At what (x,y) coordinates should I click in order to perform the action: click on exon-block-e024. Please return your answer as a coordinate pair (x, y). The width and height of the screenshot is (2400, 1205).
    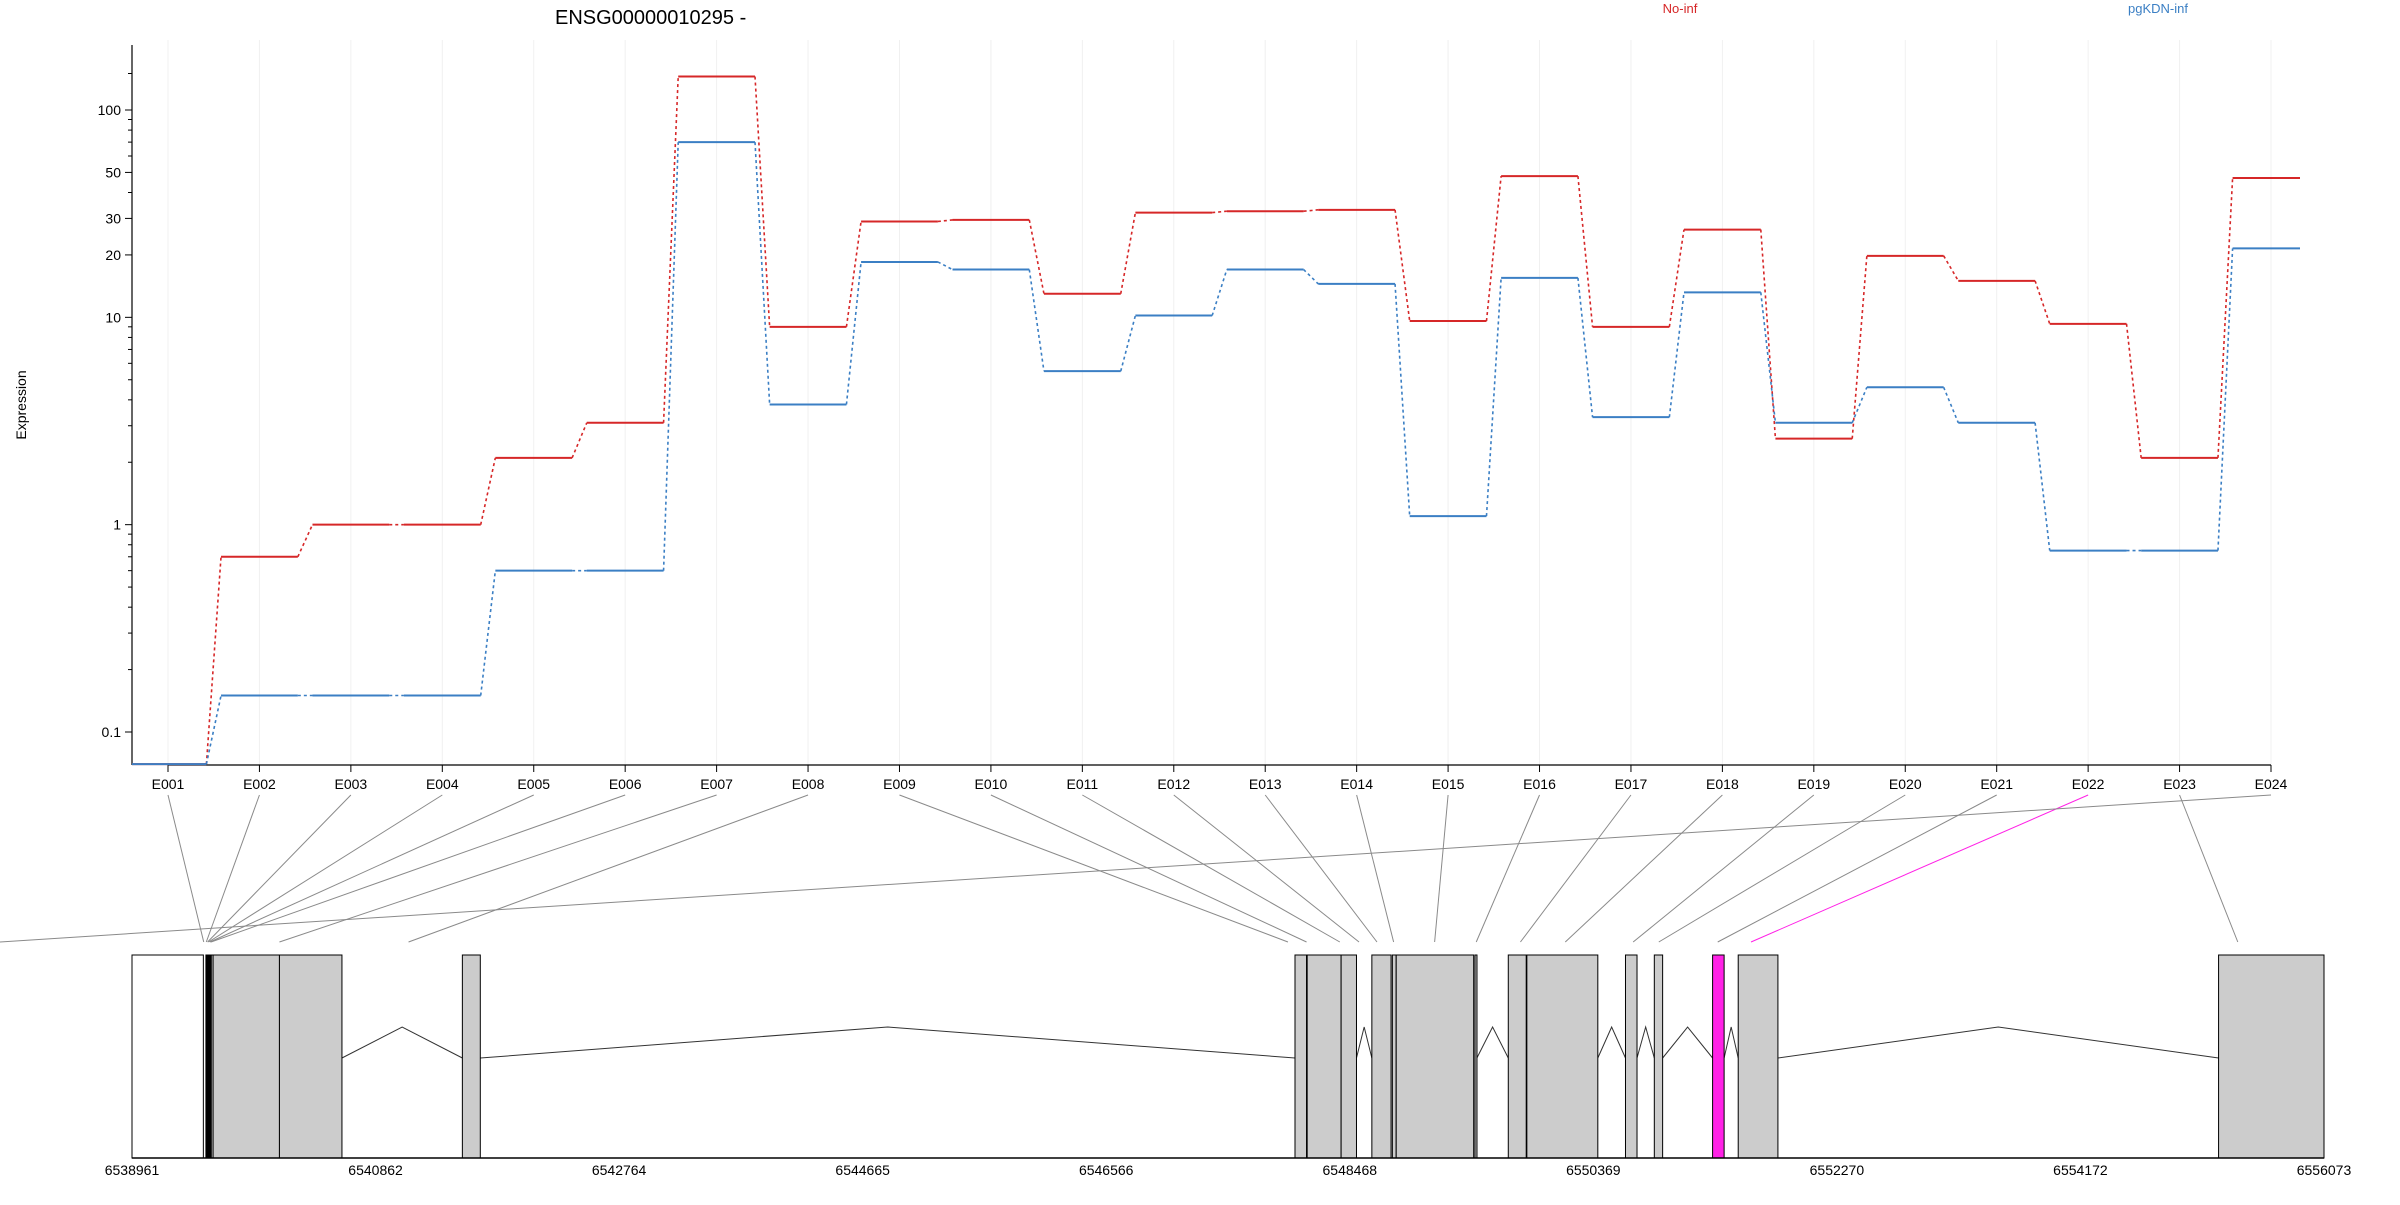
    Looking at the image, I should click on (2271, 1056).